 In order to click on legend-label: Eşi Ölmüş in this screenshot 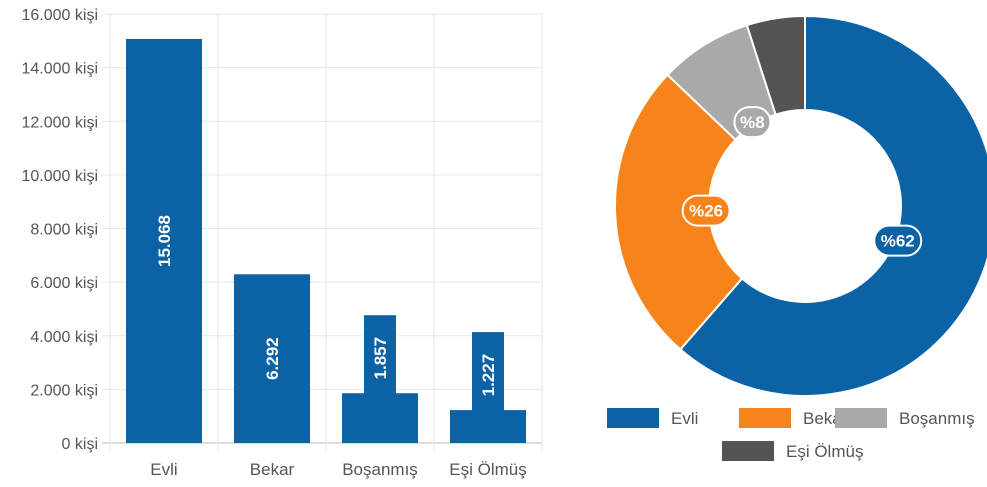, I will do `click(824, 451)`.